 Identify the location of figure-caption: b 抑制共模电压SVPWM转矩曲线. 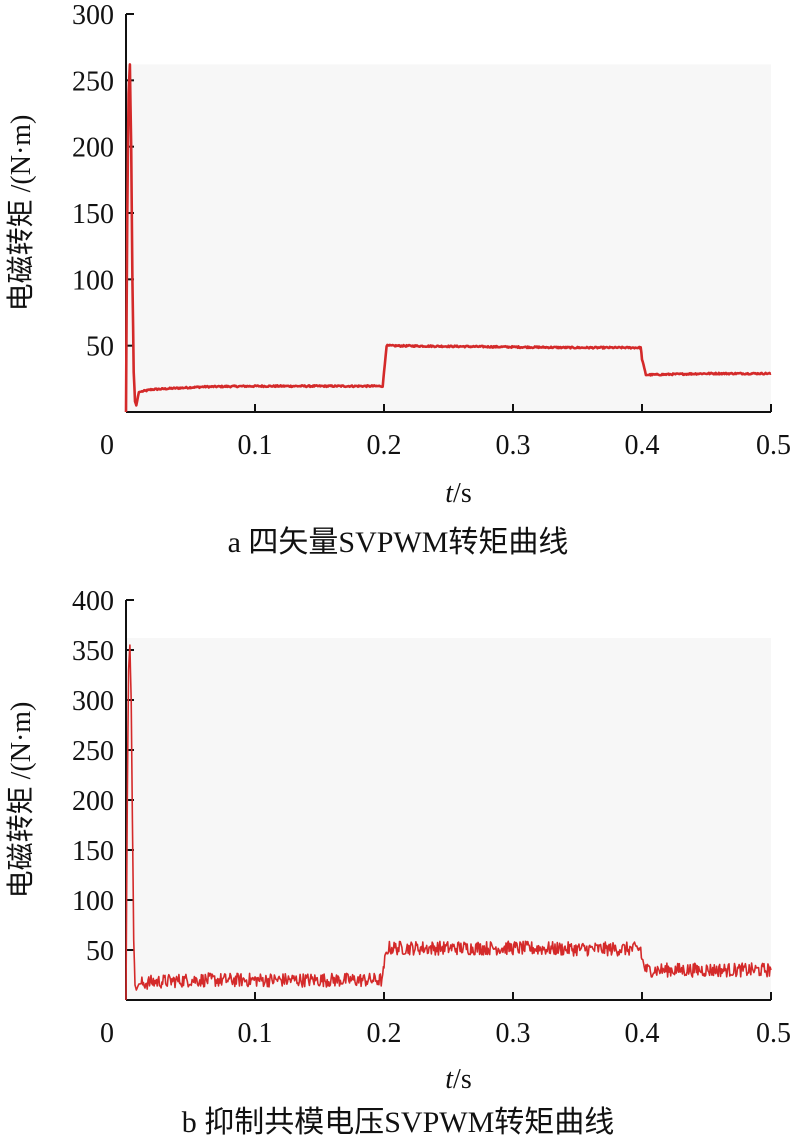
(398, 1122).